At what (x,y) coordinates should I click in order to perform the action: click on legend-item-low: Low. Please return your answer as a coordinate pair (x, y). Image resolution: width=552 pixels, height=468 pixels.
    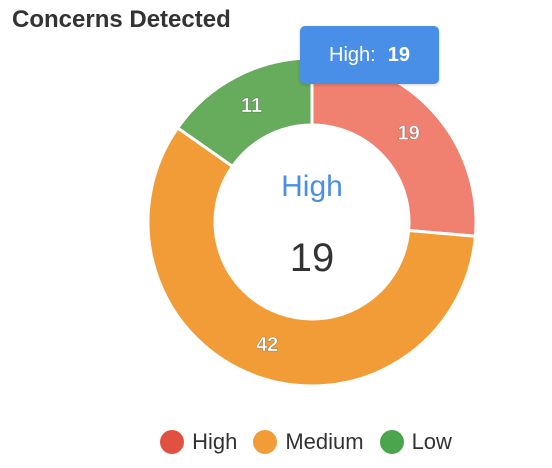
    Looking at the image, I should click on (415, 442).